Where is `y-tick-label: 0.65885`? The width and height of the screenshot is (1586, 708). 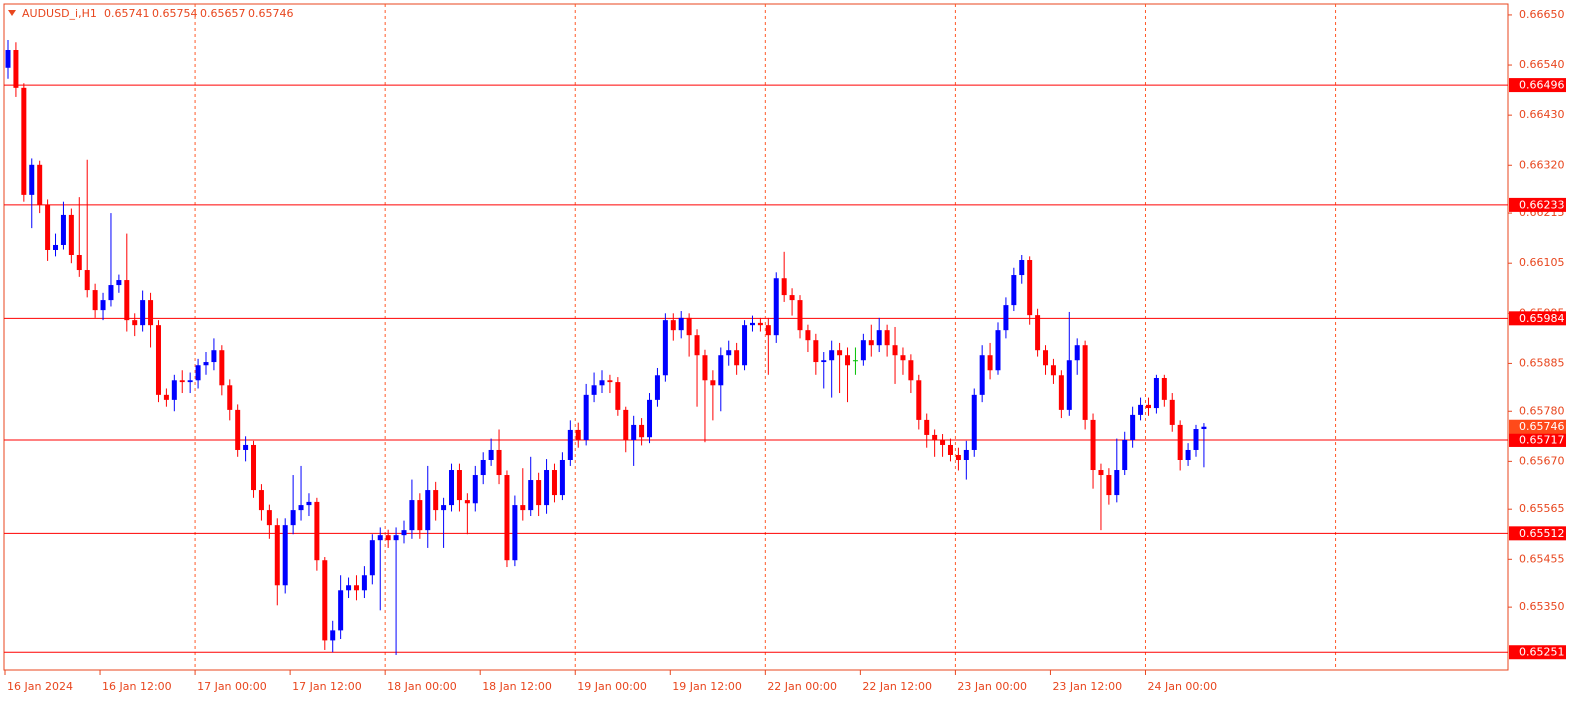 y-tick-label: 0.65885 is located at coordinates (1542, 362).